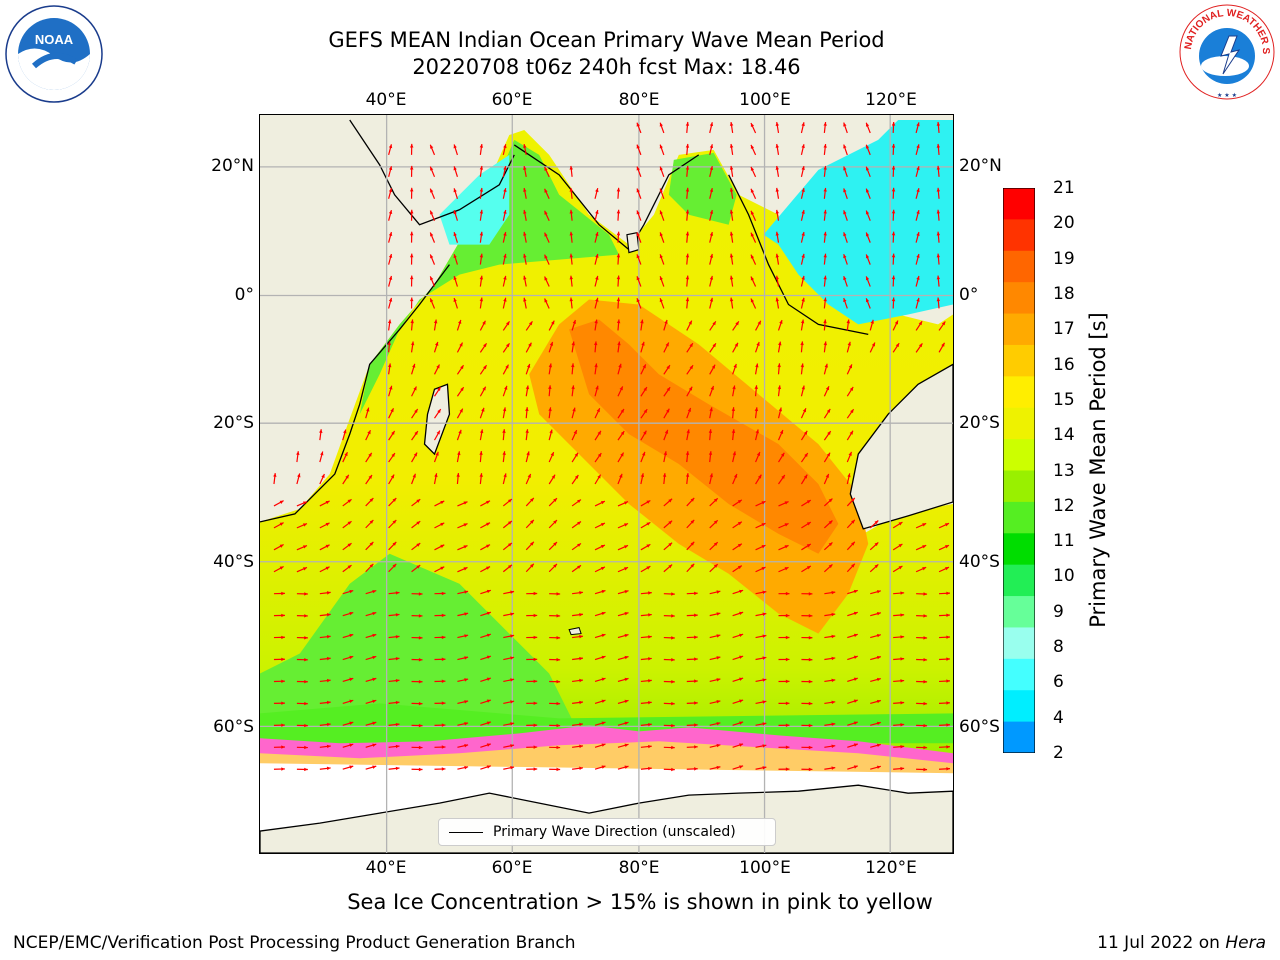 The width and height of the screenshot is (1280, 960). I want to click on lon-label-top: 120°E, so click(891, 100).